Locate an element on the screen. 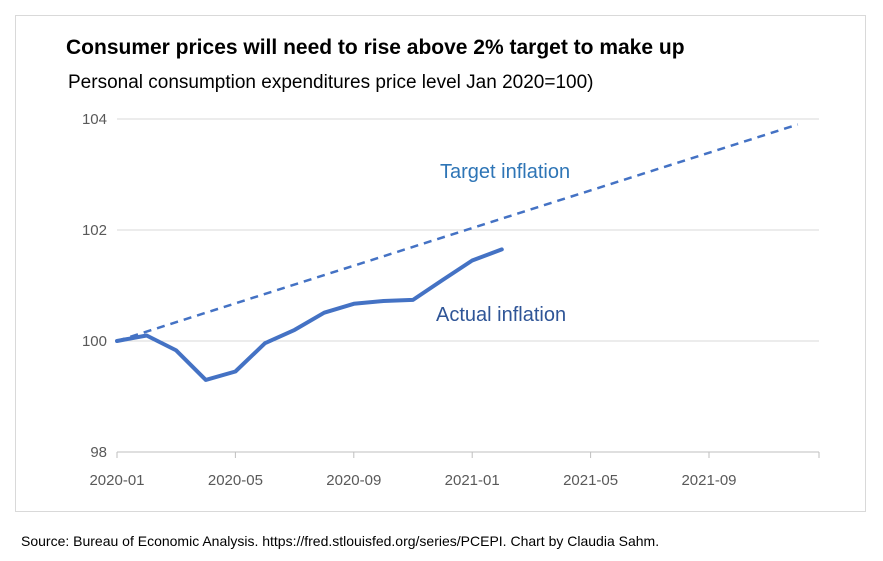 Image resolution: width=883 pixels, height=561 pixels. x-tick-label: 2020-01 is located at coordinates (116, 480).